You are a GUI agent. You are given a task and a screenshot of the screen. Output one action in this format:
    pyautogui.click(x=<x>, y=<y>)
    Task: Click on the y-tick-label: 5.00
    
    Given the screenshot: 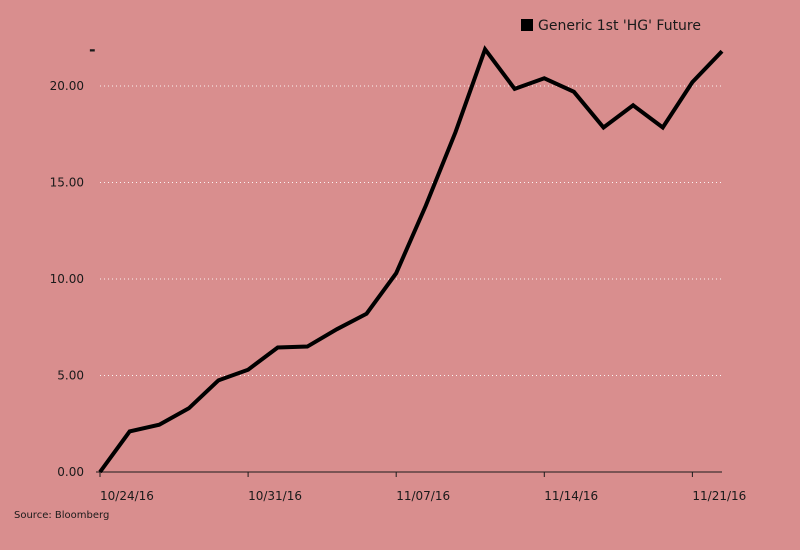 What is the action you would take?
    pyautogui.click(x=70, y=376)
    